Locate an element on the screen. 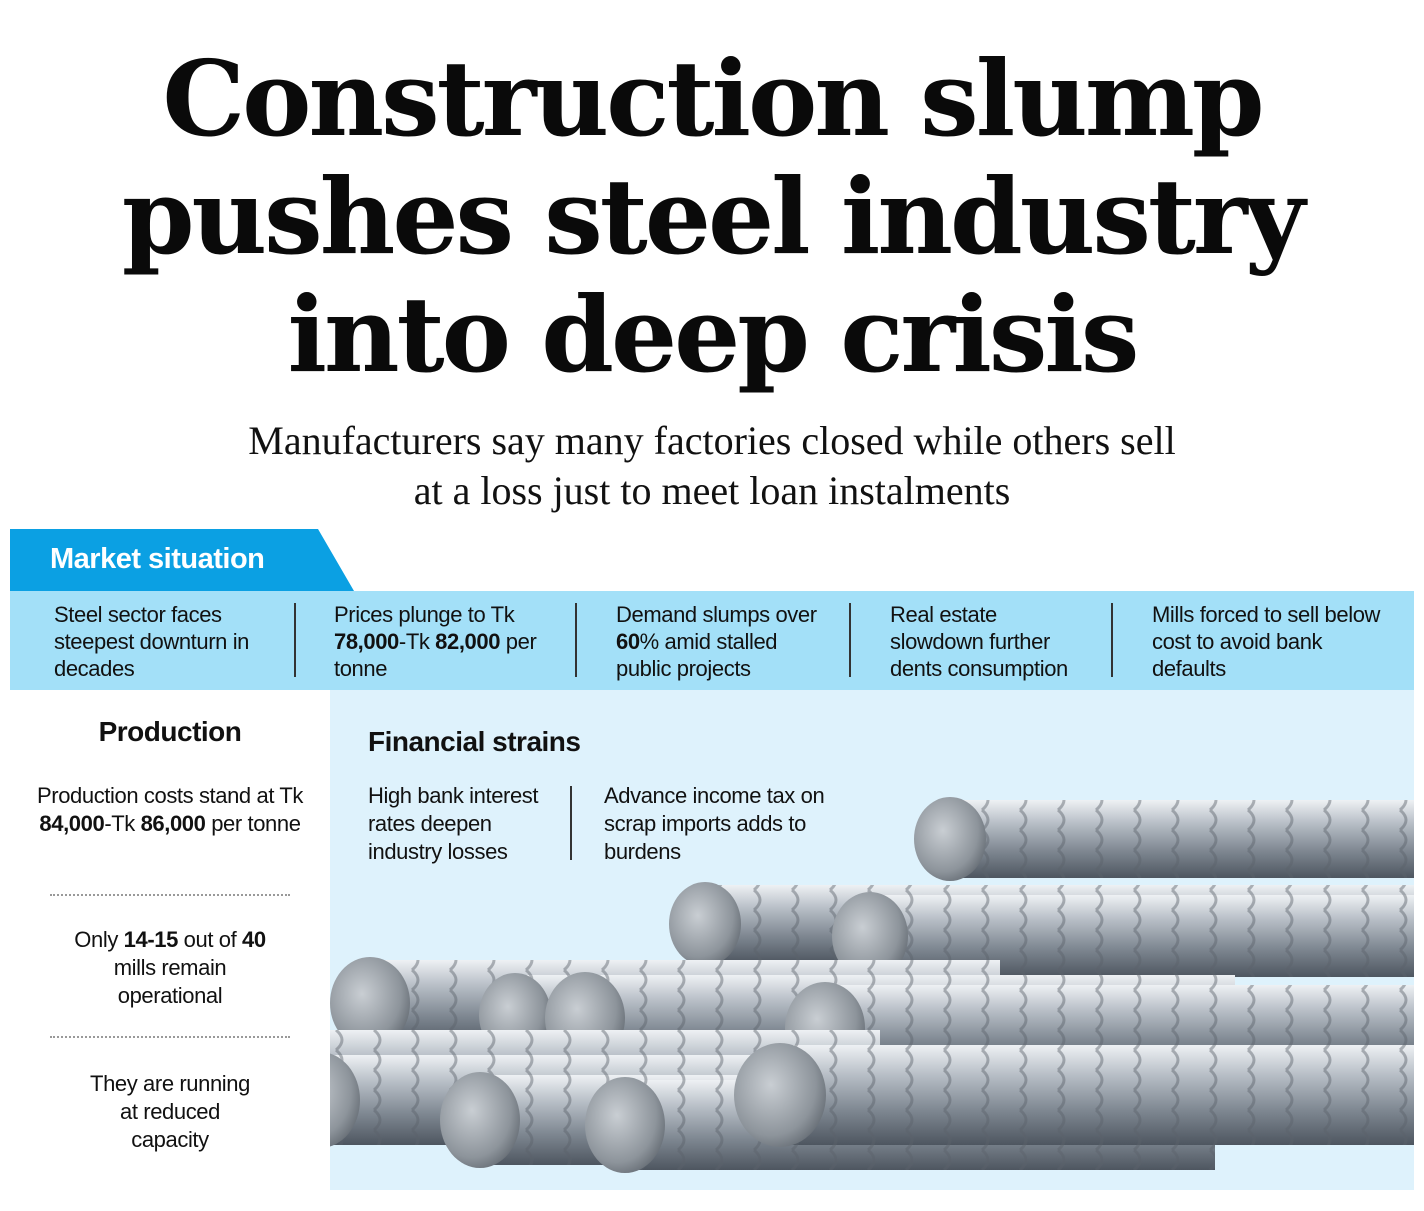  market-item-text: % amid stalled public projects is located at coordinates (697, 655).